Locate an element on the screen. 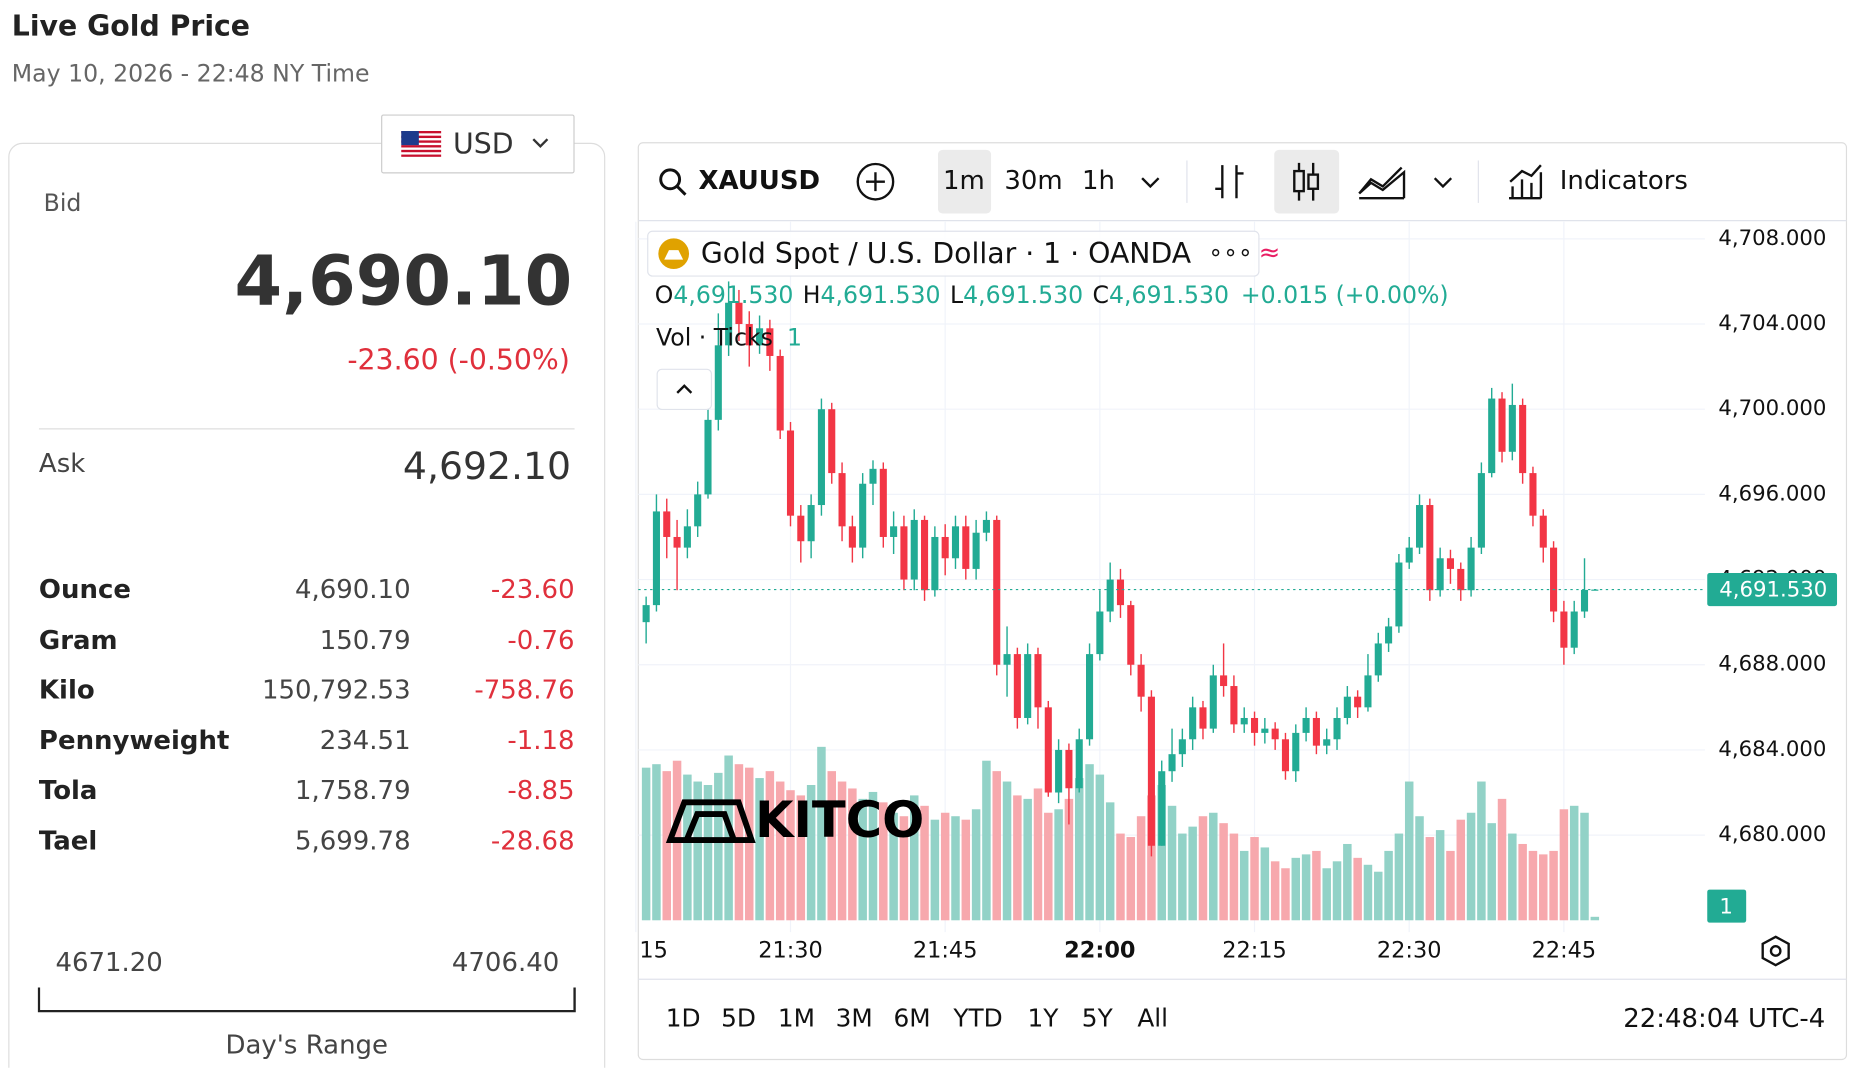 Image resolution: width=1850 pixels, height=1068 pixels. currency-select: USD is located at coordinates (478, 144).